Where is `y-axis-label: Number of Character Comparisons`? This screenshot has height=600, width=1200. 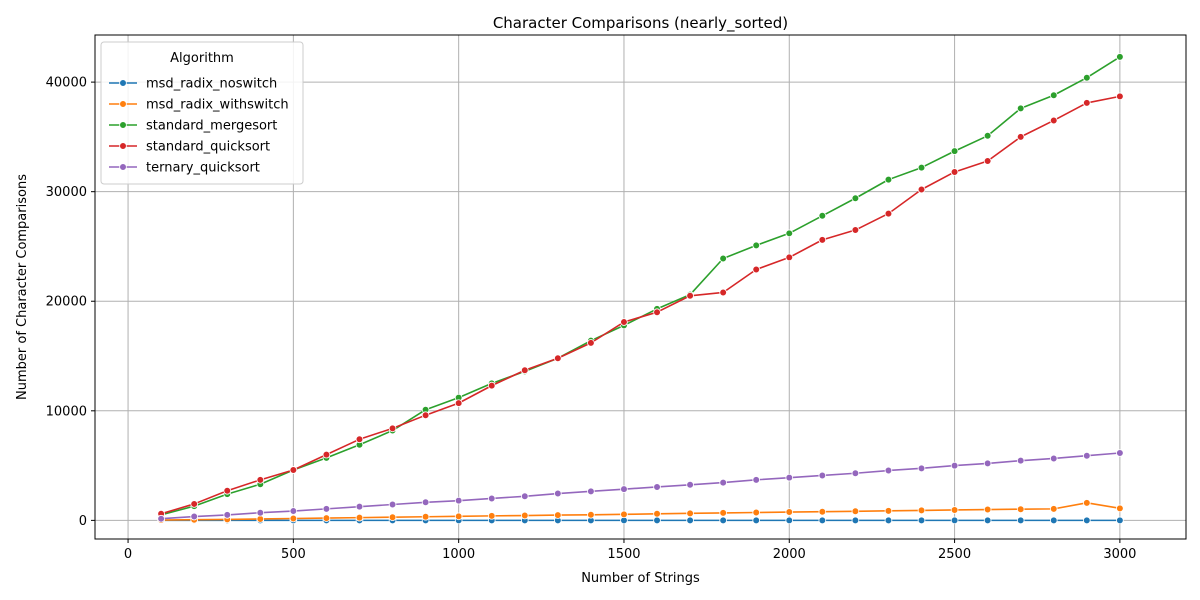 y-axis-label: Number of Character Comparisons is located at coordinates (22, 287).